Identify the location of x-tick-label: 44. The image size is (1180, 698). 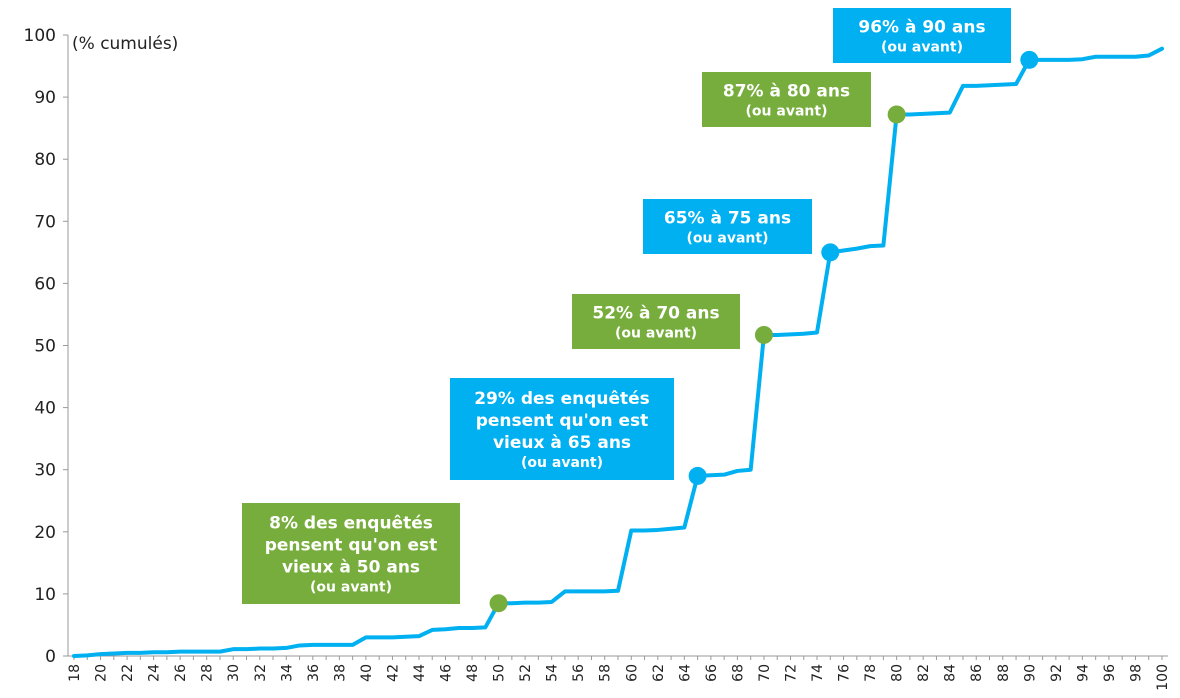
(420, 673).